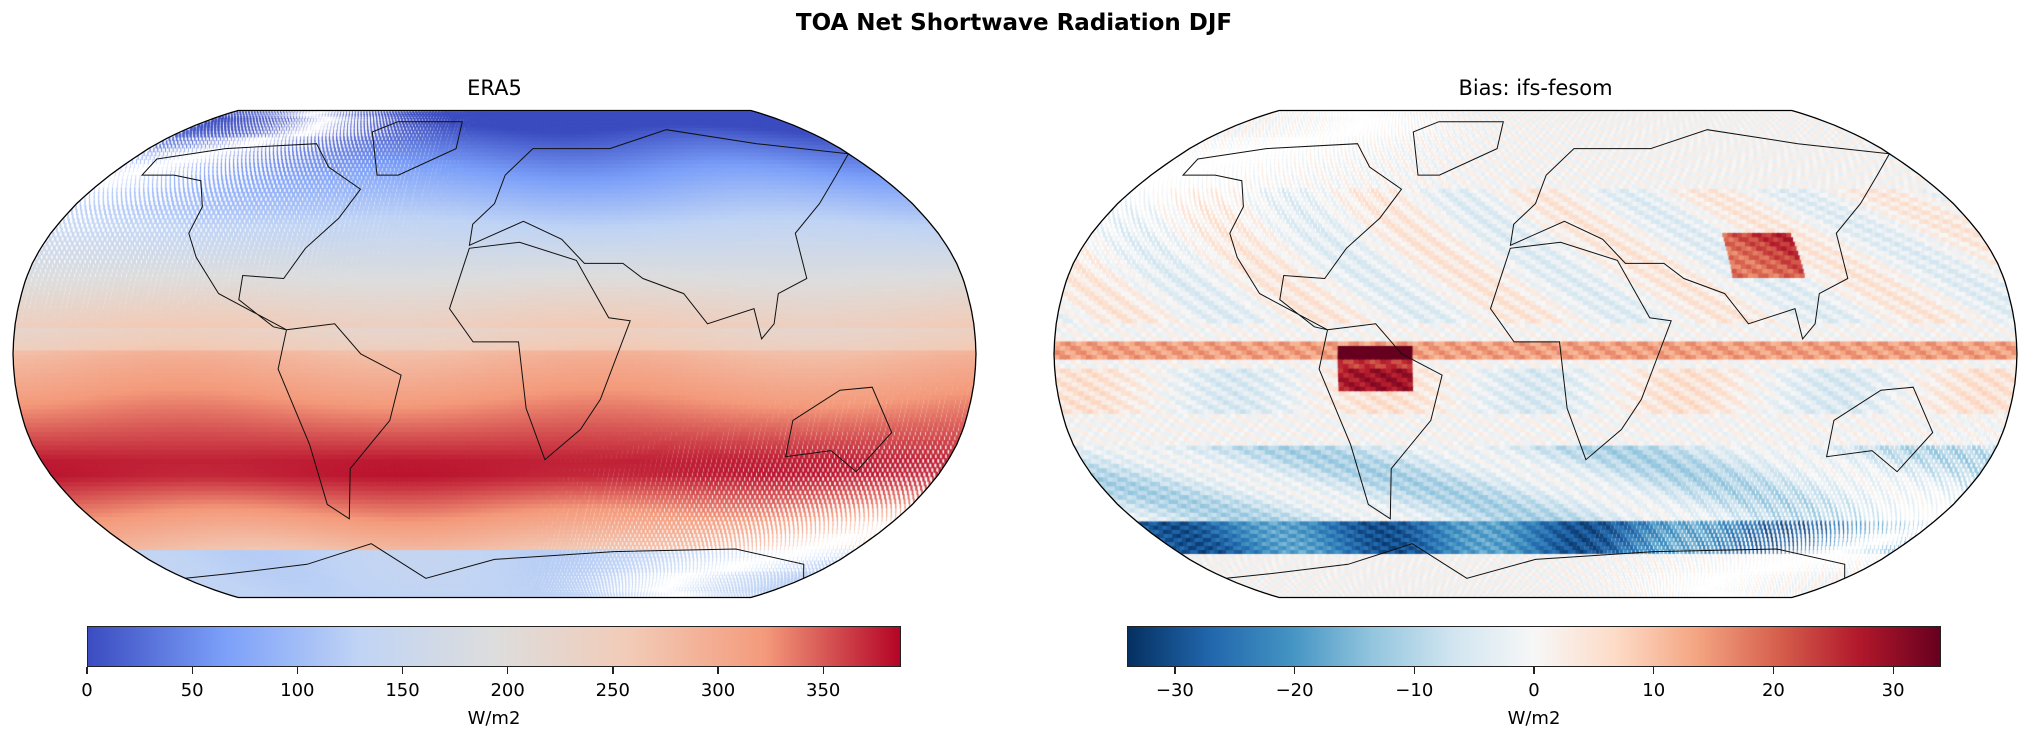  I want to click on colorbar-tick-label: 50, so click(192, 690).